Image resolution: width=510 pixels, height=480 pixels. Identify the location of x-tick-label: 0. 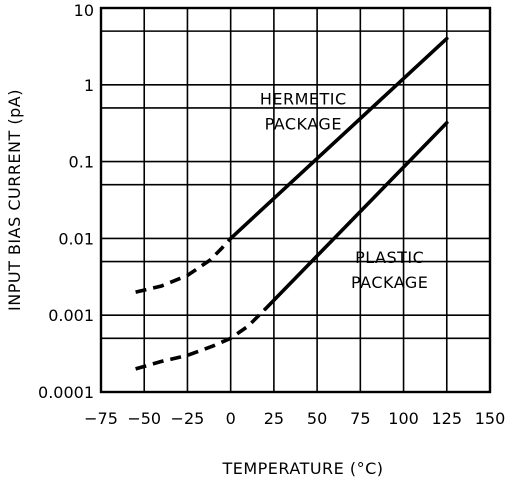
(231, 418).